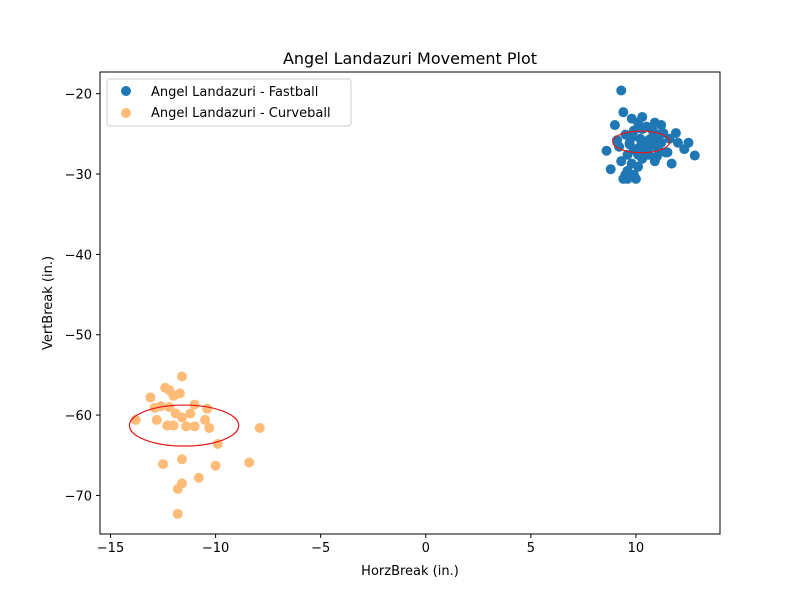 This screenshot has height=600, width=800. I want to click on y-tick-label: −70, so click(78, 496).